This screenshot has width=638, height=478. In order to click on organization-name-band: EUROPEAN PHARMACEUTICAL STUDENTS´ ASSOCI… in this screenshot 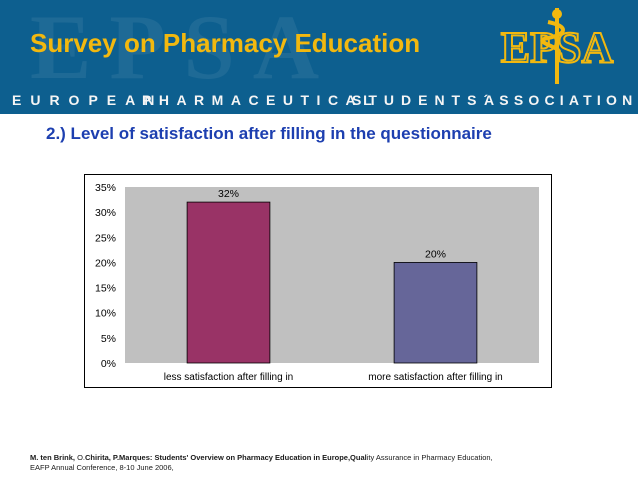, I will do `click(319, 101)`.